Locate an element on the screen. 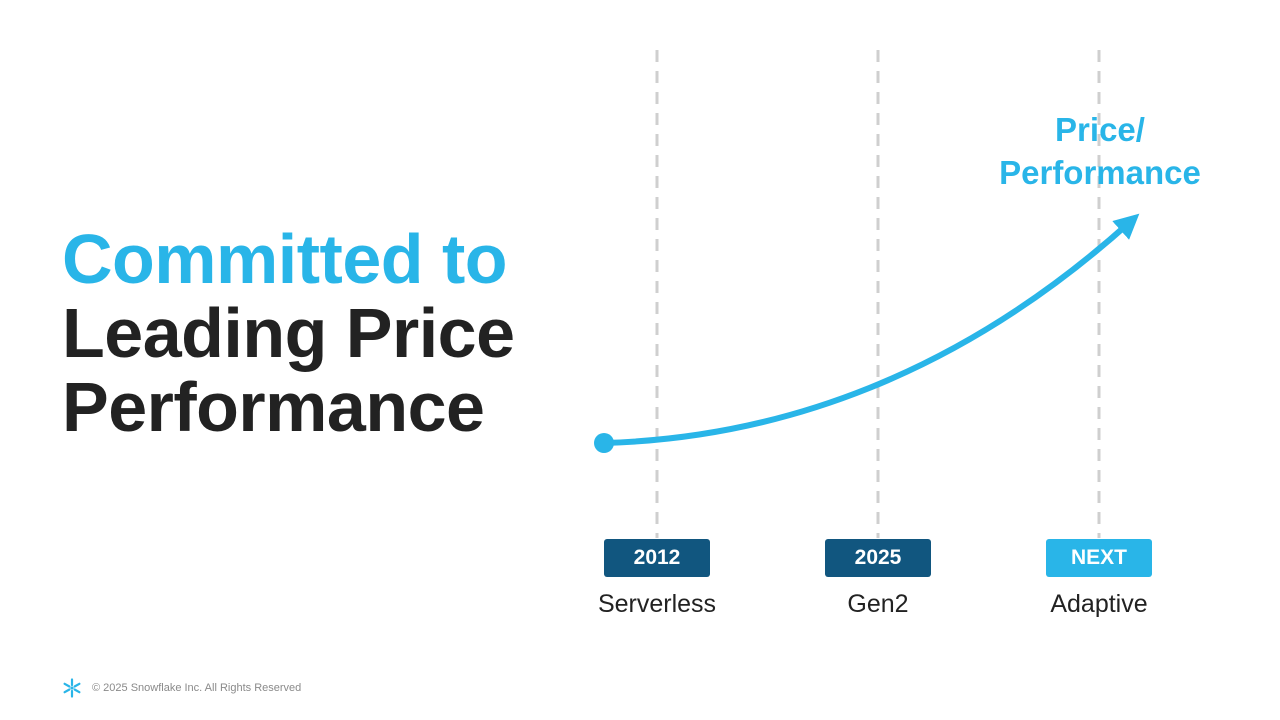 This screenshot has height=720, width=1280. title-line-1: Committed to is located at coordinates (285, 259).